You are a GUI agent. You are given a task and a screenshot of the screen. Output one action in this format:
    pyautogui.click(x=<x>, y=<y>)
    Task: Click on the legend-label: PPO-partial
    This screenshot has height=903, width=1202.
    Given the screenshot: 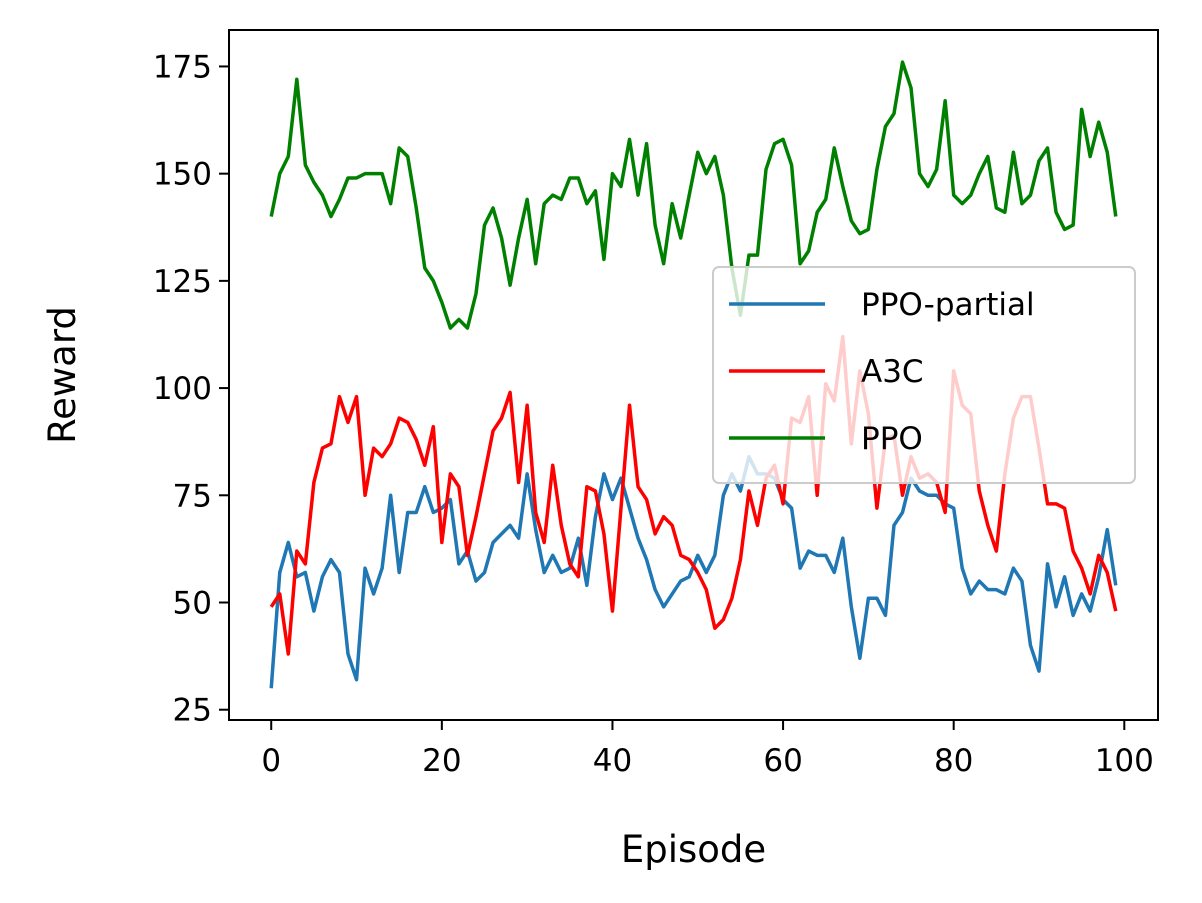 What is the action you would take?
    pyautogui.click(x=948, y=305)
    